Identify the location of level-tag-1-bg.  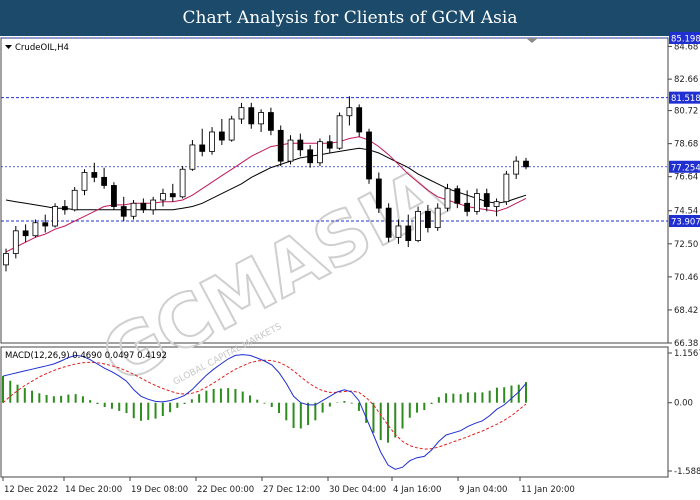
(684, 97).